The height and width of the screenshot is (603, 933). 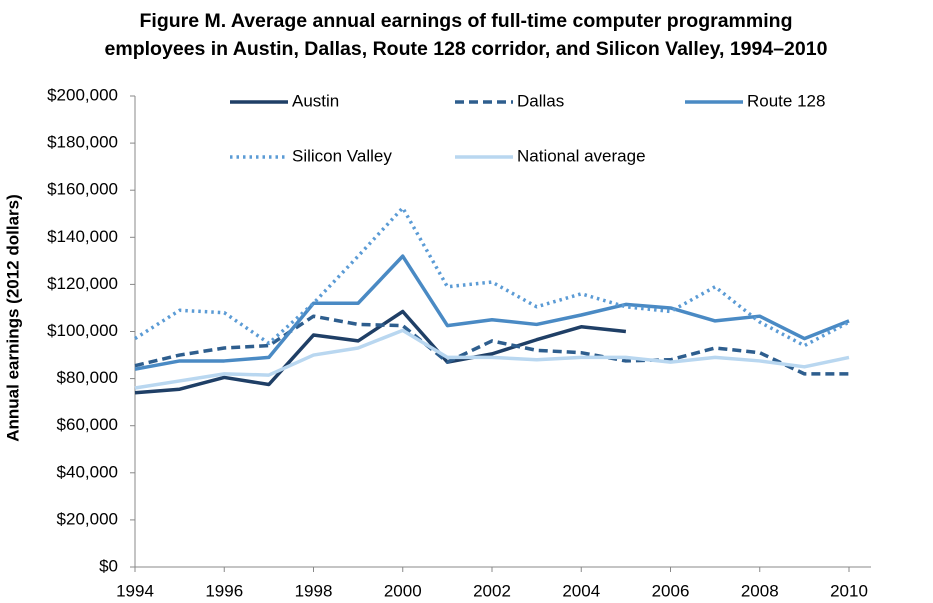 I want to click on x-tick-label: 1994, so click(x=135, y=590).